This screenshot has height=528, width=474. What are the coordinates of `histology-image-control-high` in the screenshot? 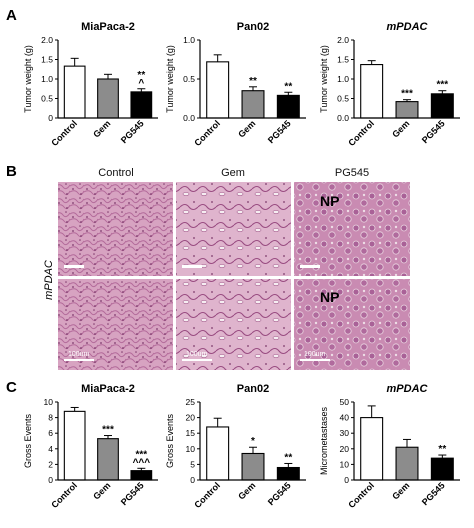 It's located at (115, 324).